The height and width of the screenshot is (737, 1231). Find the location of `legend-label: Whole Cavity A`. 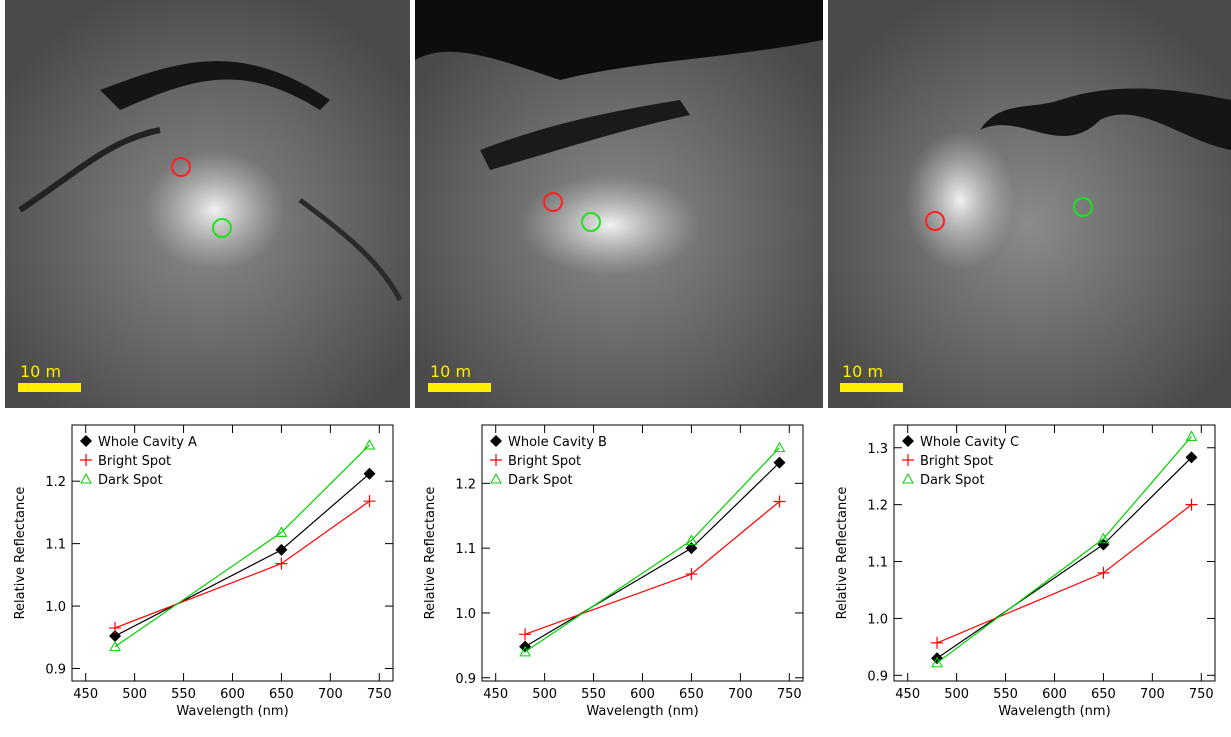

legend-label: Whole Cavity A is located at coordinates (147, 442).